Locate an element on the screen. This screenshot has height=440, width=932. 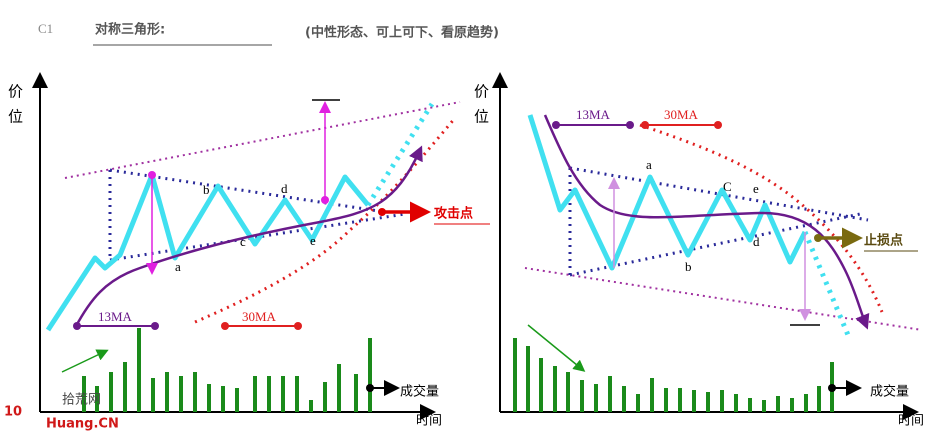
watermark-name: 拾荒网 is located at coordinates (81, 400).